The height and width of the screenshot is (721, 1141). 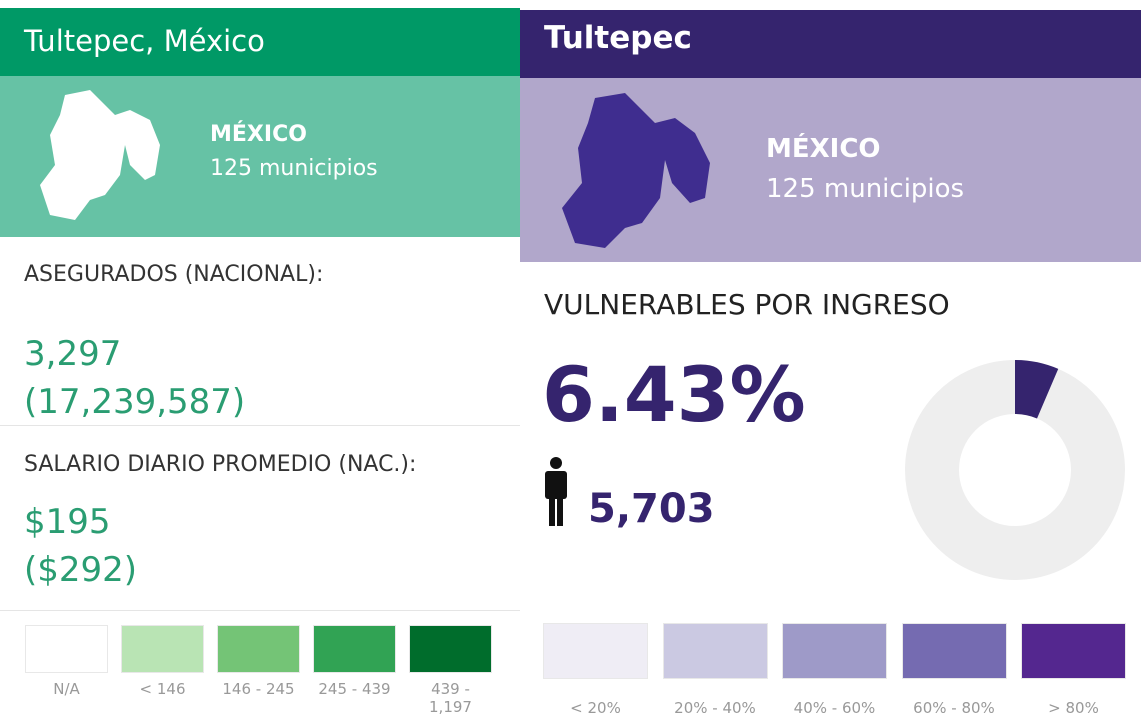 What do you see at coordinates (830, 44) in the screenshot?
I see `right-header` at bounding box center [830, 44].